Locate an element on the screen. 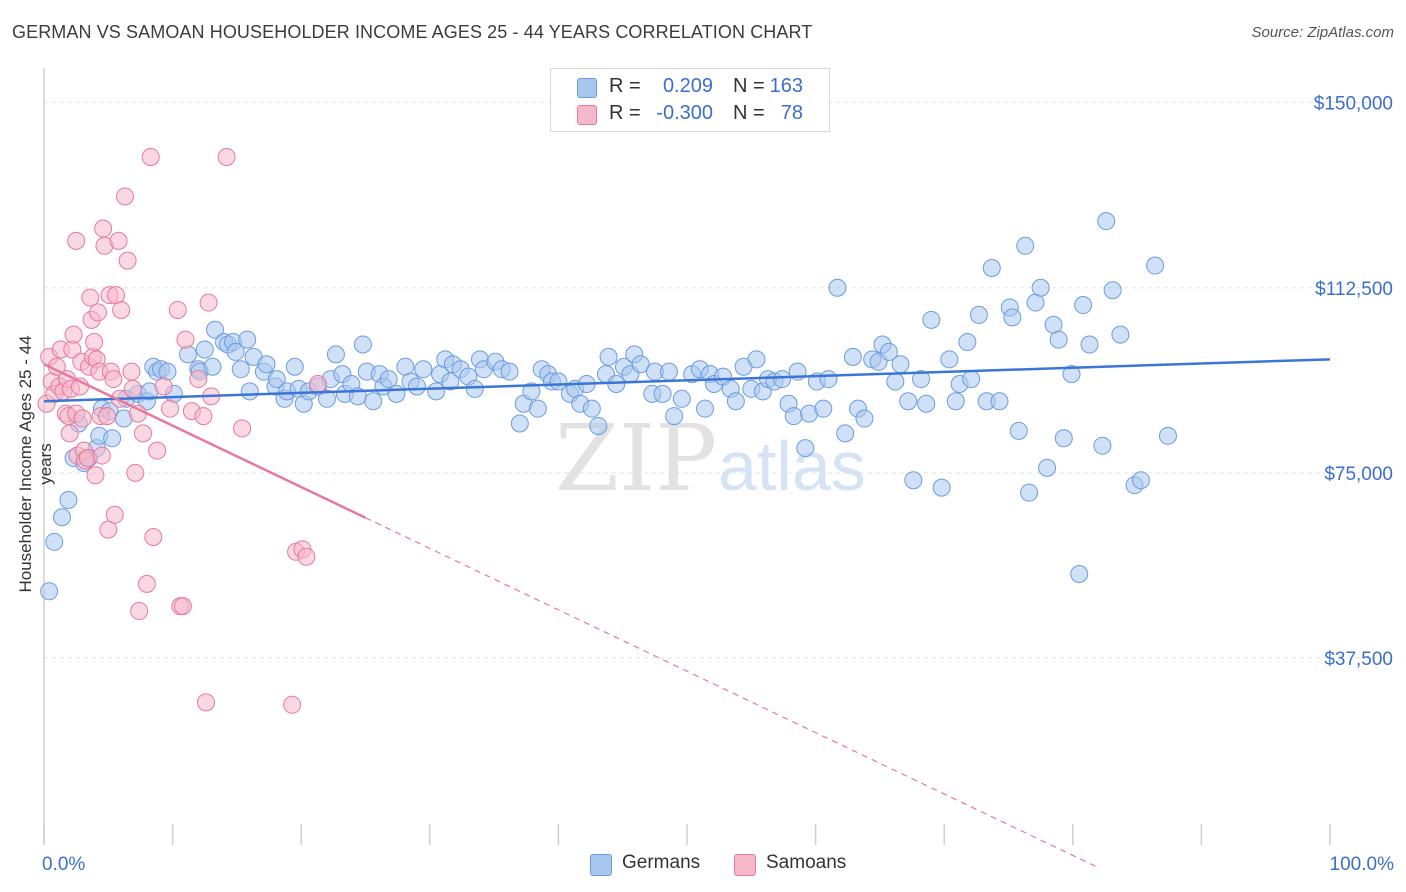  legend-row-germans: R = 0.209 N = 163 is located at coordinates (690, 87).